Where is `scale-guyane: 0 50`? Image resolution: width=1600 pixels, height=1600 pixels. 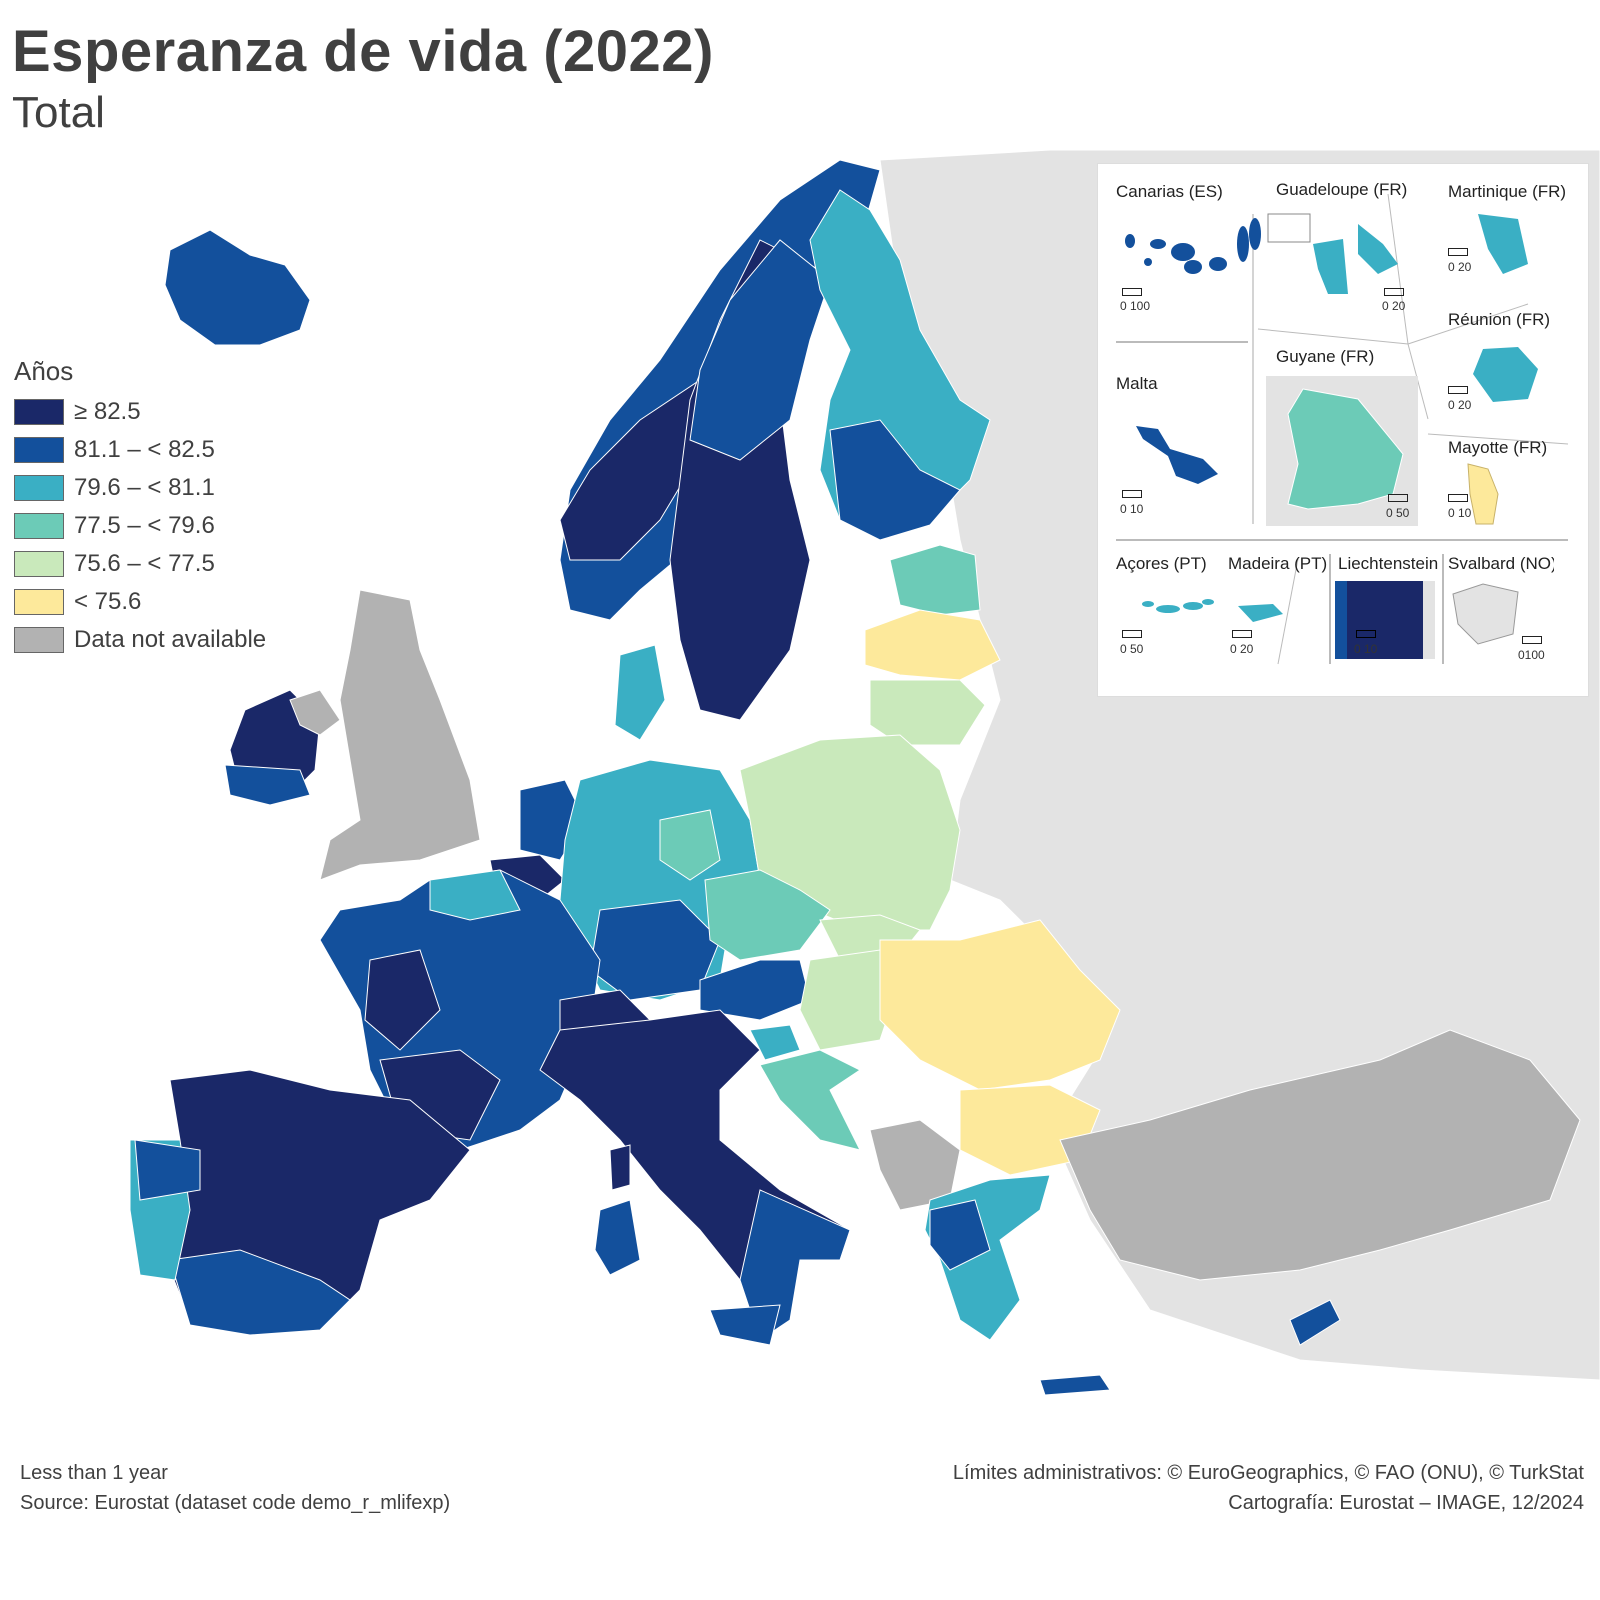
scale-guyane: 0 50 is located at coordinates (1398, 513).